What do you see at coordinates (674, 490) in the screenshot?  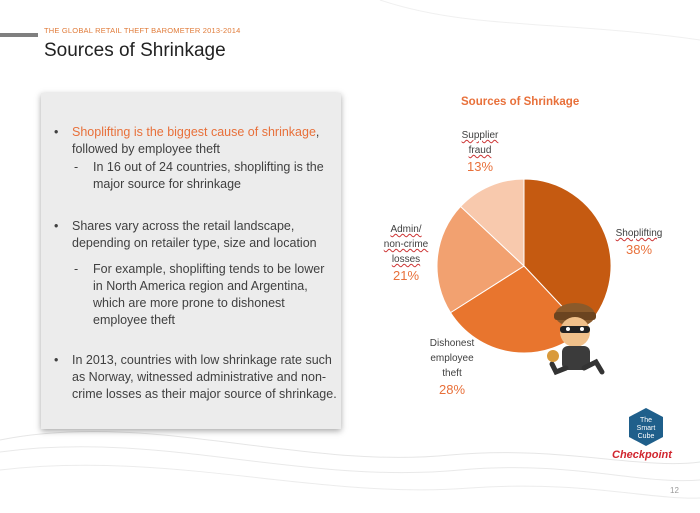 I see `page-number: 12` at bounding box center [674, 490].